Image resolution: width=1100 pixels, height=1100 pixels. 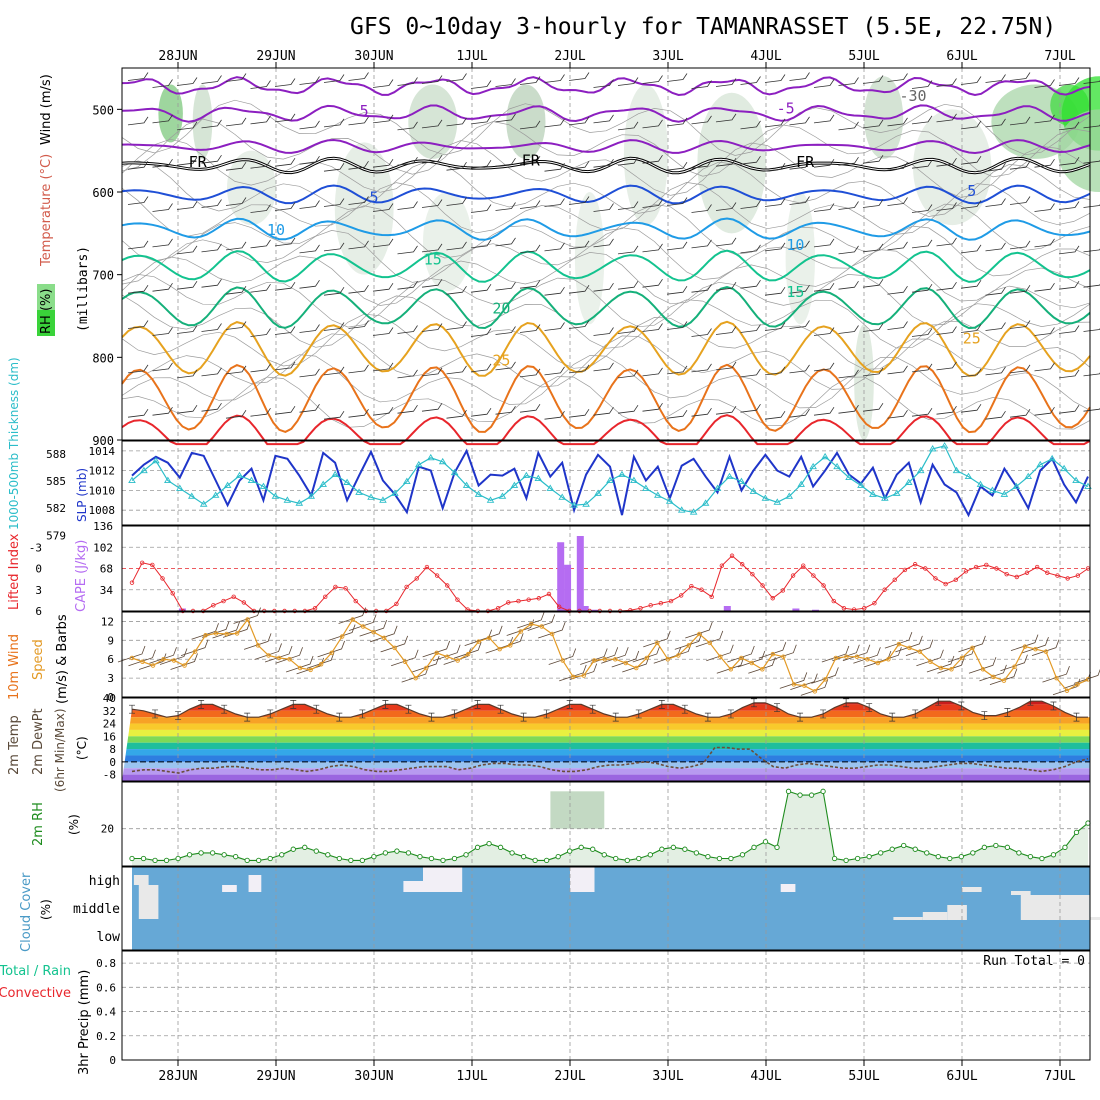 I want to click on y-axis-label: Lifted Index, so click(x=14, y=571).